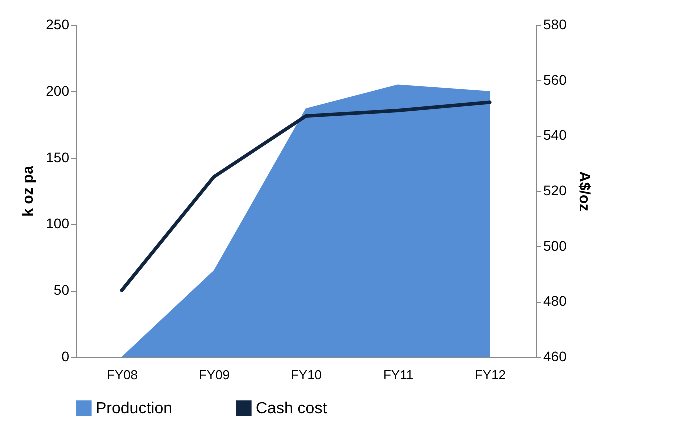 The image size is (692, 424). Describe the element at coordinates (58, 157) in the screenshot. I see `y-tick-label: 150` at that location.